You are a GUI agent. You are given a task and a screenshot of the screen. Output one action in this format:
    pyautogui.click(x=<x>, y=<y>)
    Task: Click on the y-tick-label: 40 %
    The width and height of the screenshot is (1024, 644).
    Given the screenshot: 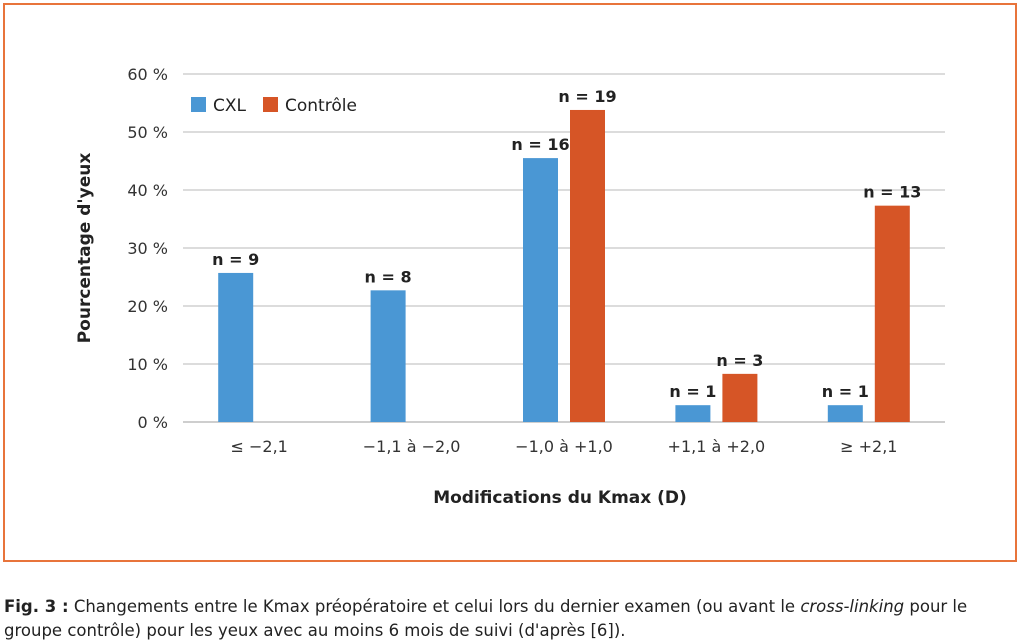 What is the action you would take?
    pyautogui.click(x=147, y=190)
    